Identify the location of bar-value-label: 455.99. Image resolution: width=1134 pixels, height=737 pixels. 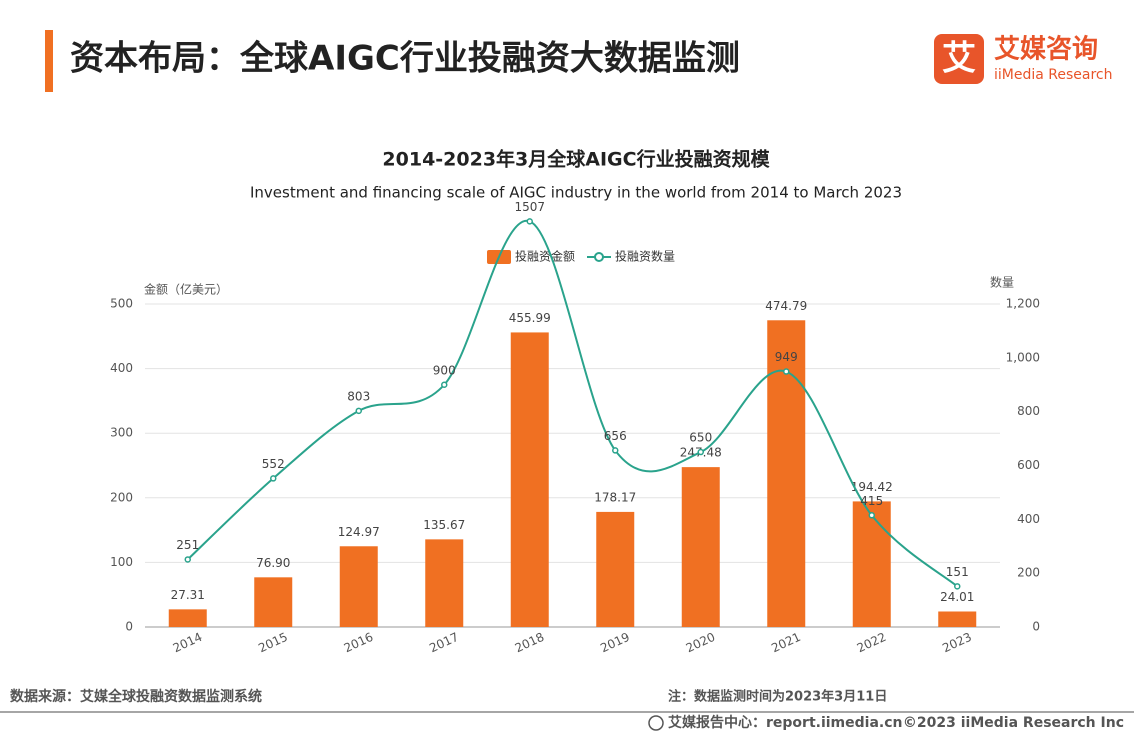
(530, 318).